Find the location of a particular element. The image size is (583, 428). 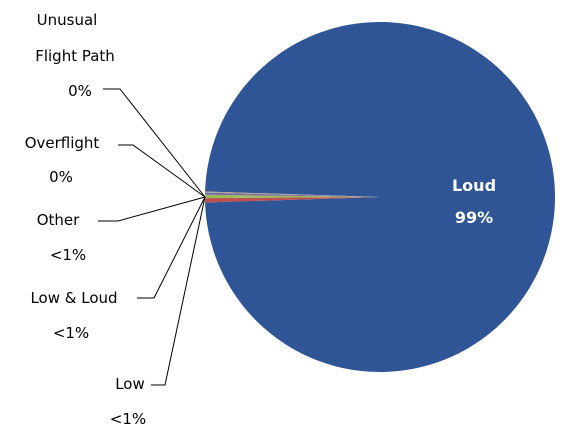

leader-line-low-and-loud is located at coordinates (171, 247).